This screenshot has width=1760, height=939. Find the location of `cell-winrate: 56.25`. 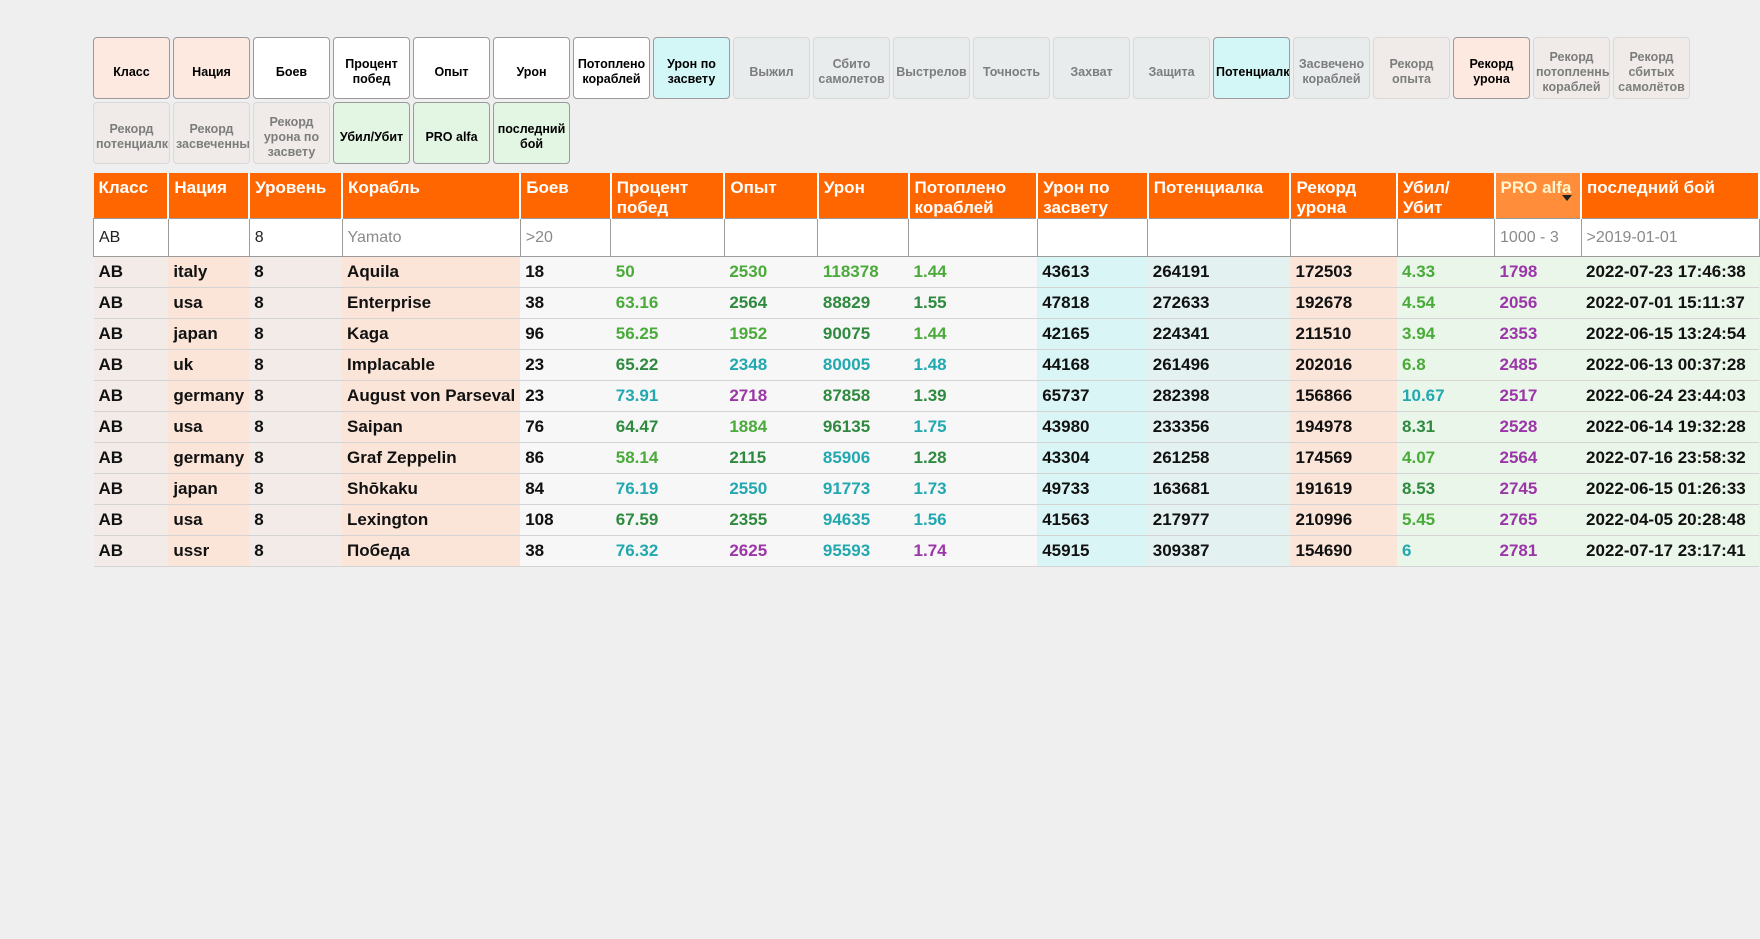

cell-winrate: 56.25 is located at coordinates (667, 334).